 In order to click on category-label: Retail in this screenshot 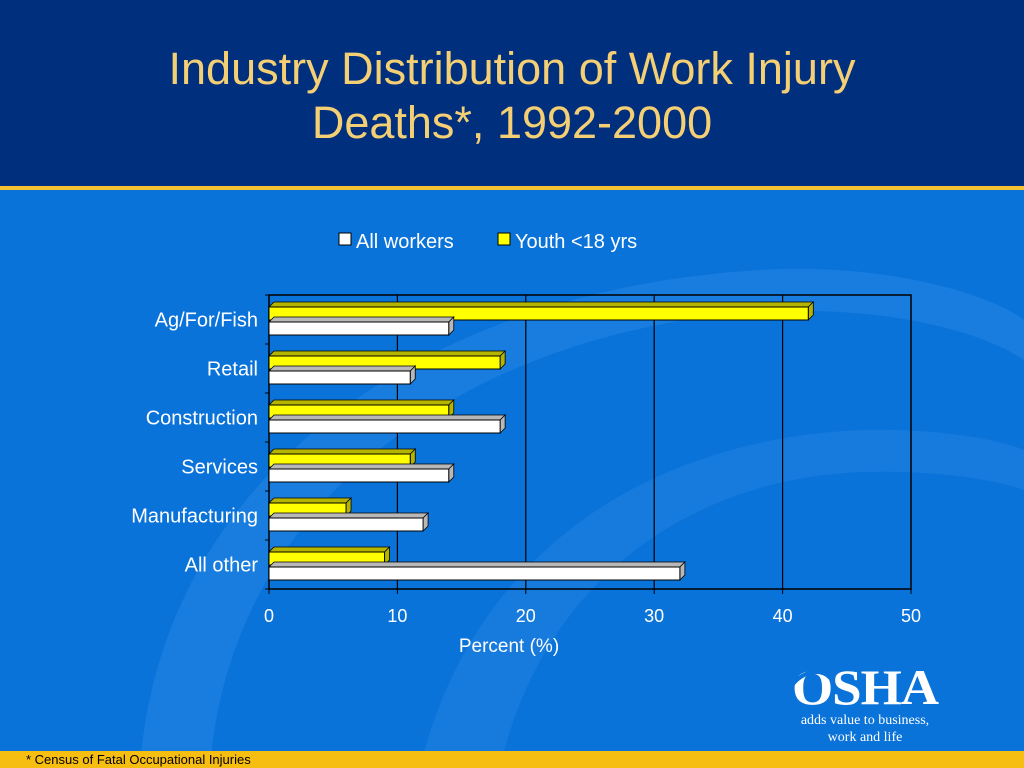, I will do `click(232, 370)`.